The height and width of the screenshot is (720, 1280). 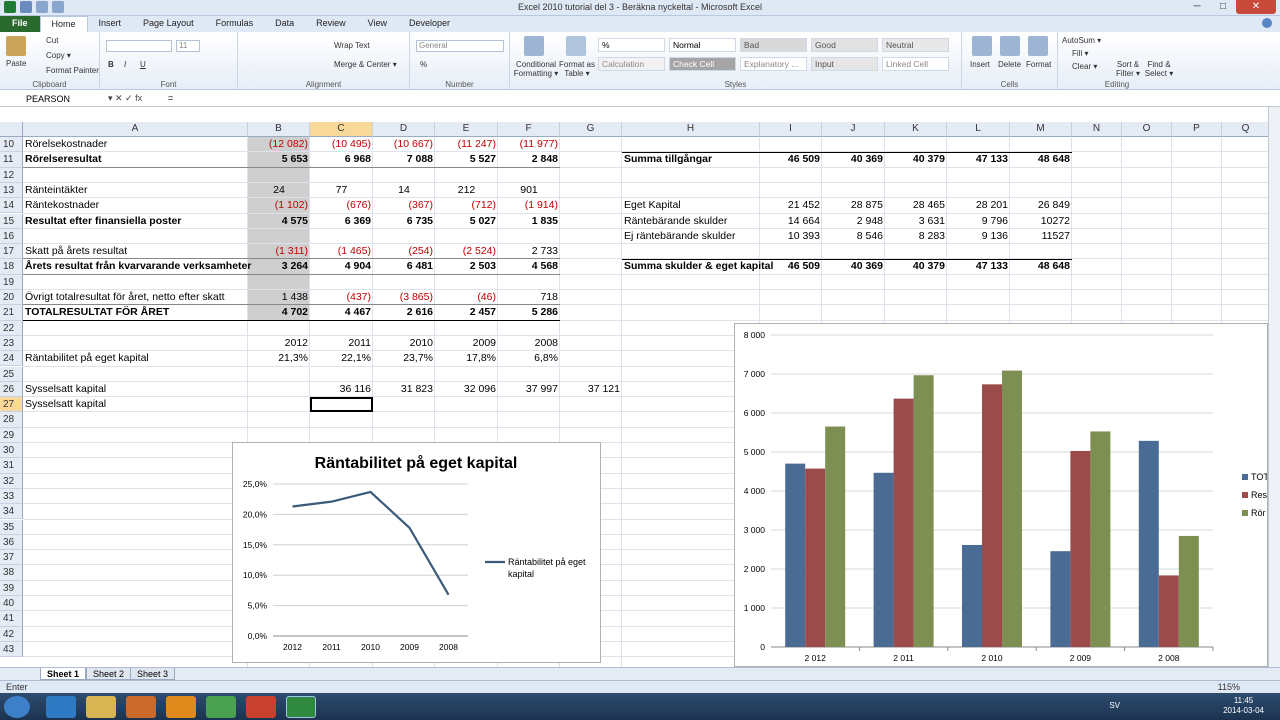 What do you see at coordinates (486, 297) in the screenshot?
I see `data-cell: (46)` at bounding box center [486, 297].